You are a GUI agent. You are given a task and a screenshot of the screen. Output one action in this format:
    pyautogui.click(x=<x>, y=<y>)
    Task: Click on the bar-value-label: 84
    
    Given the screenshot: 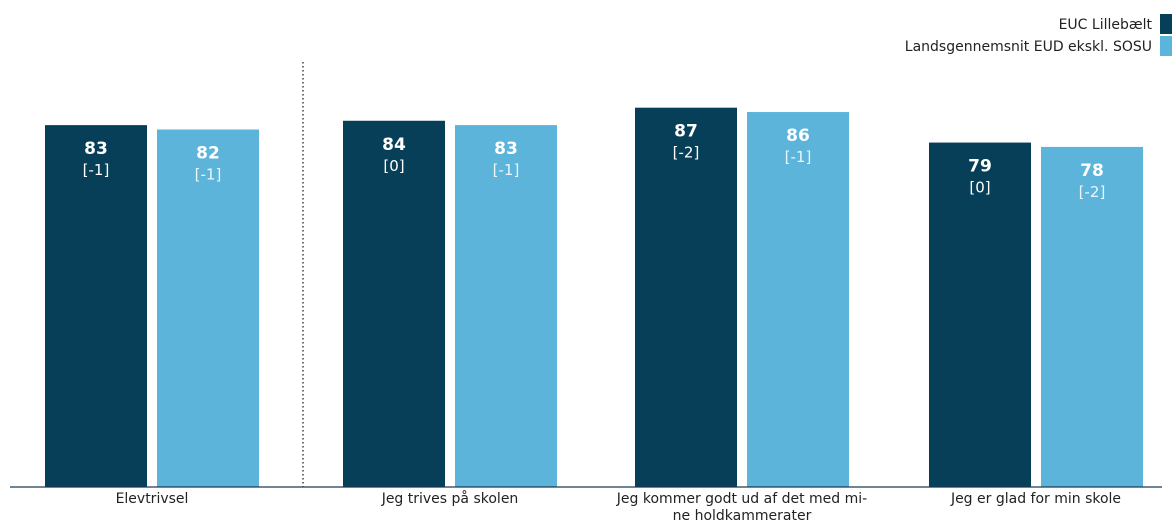 What is the action you would take?
    pyautogui.click(x=394, y=145)
    